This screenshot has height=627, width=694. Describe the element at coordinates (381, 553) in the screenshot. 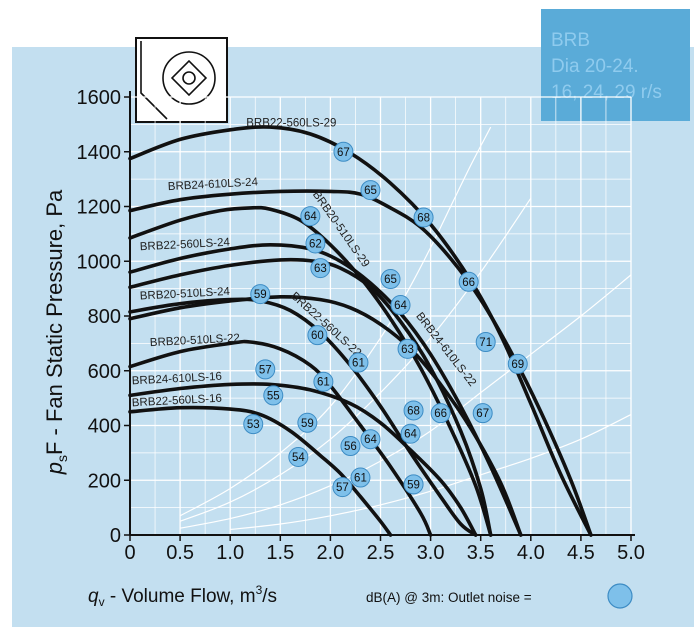

I see `x-tick-label: 2.5` at that location.